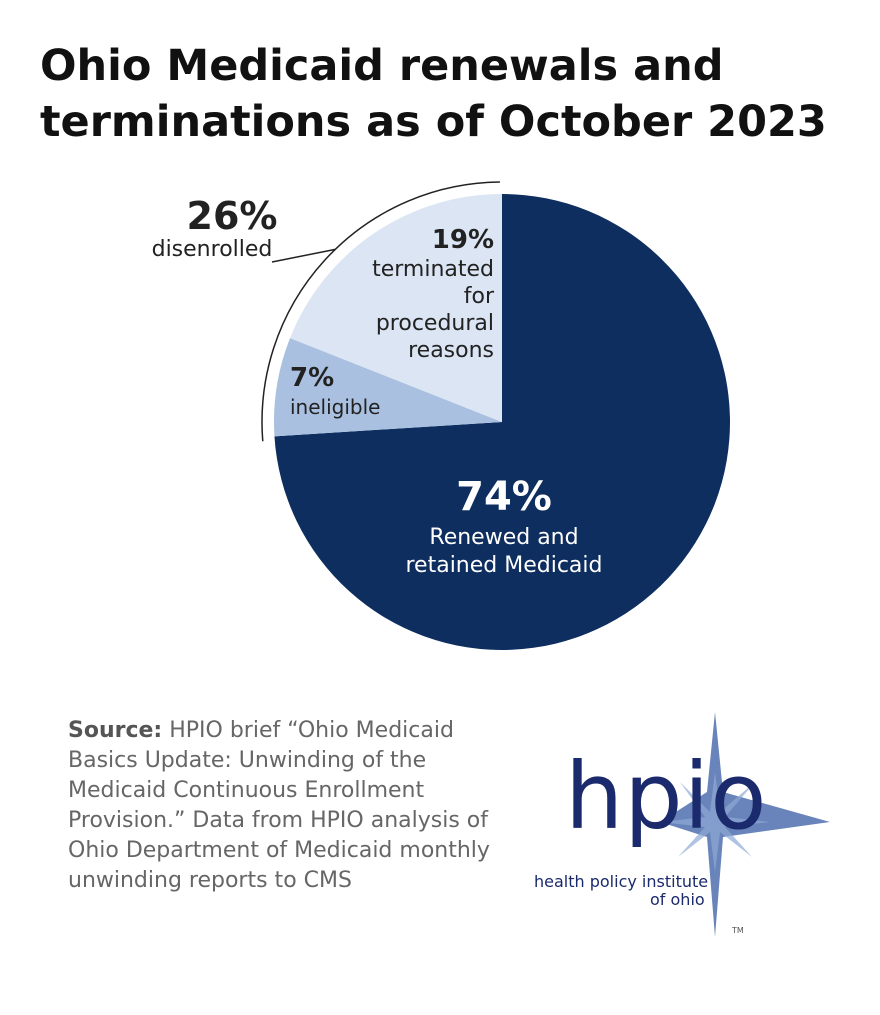 The width and height of the screenshot is (880, 1015). Describe the element at coordinates (396, 308) in the screenshot. I see `slice-procedural` at that location.